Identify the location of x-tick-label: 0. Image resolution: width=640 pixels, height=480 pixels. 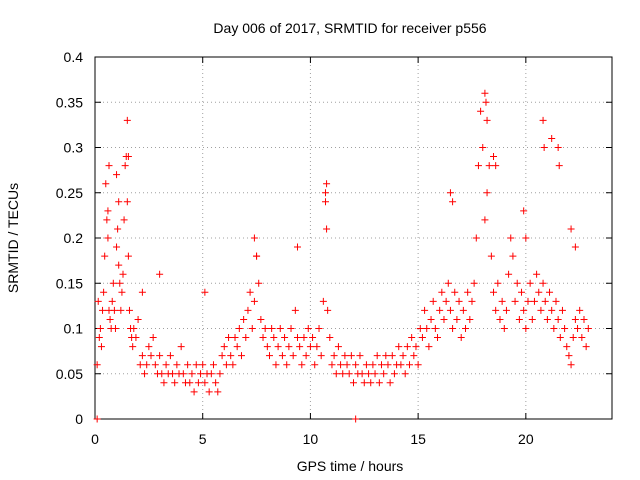
(95, 439).